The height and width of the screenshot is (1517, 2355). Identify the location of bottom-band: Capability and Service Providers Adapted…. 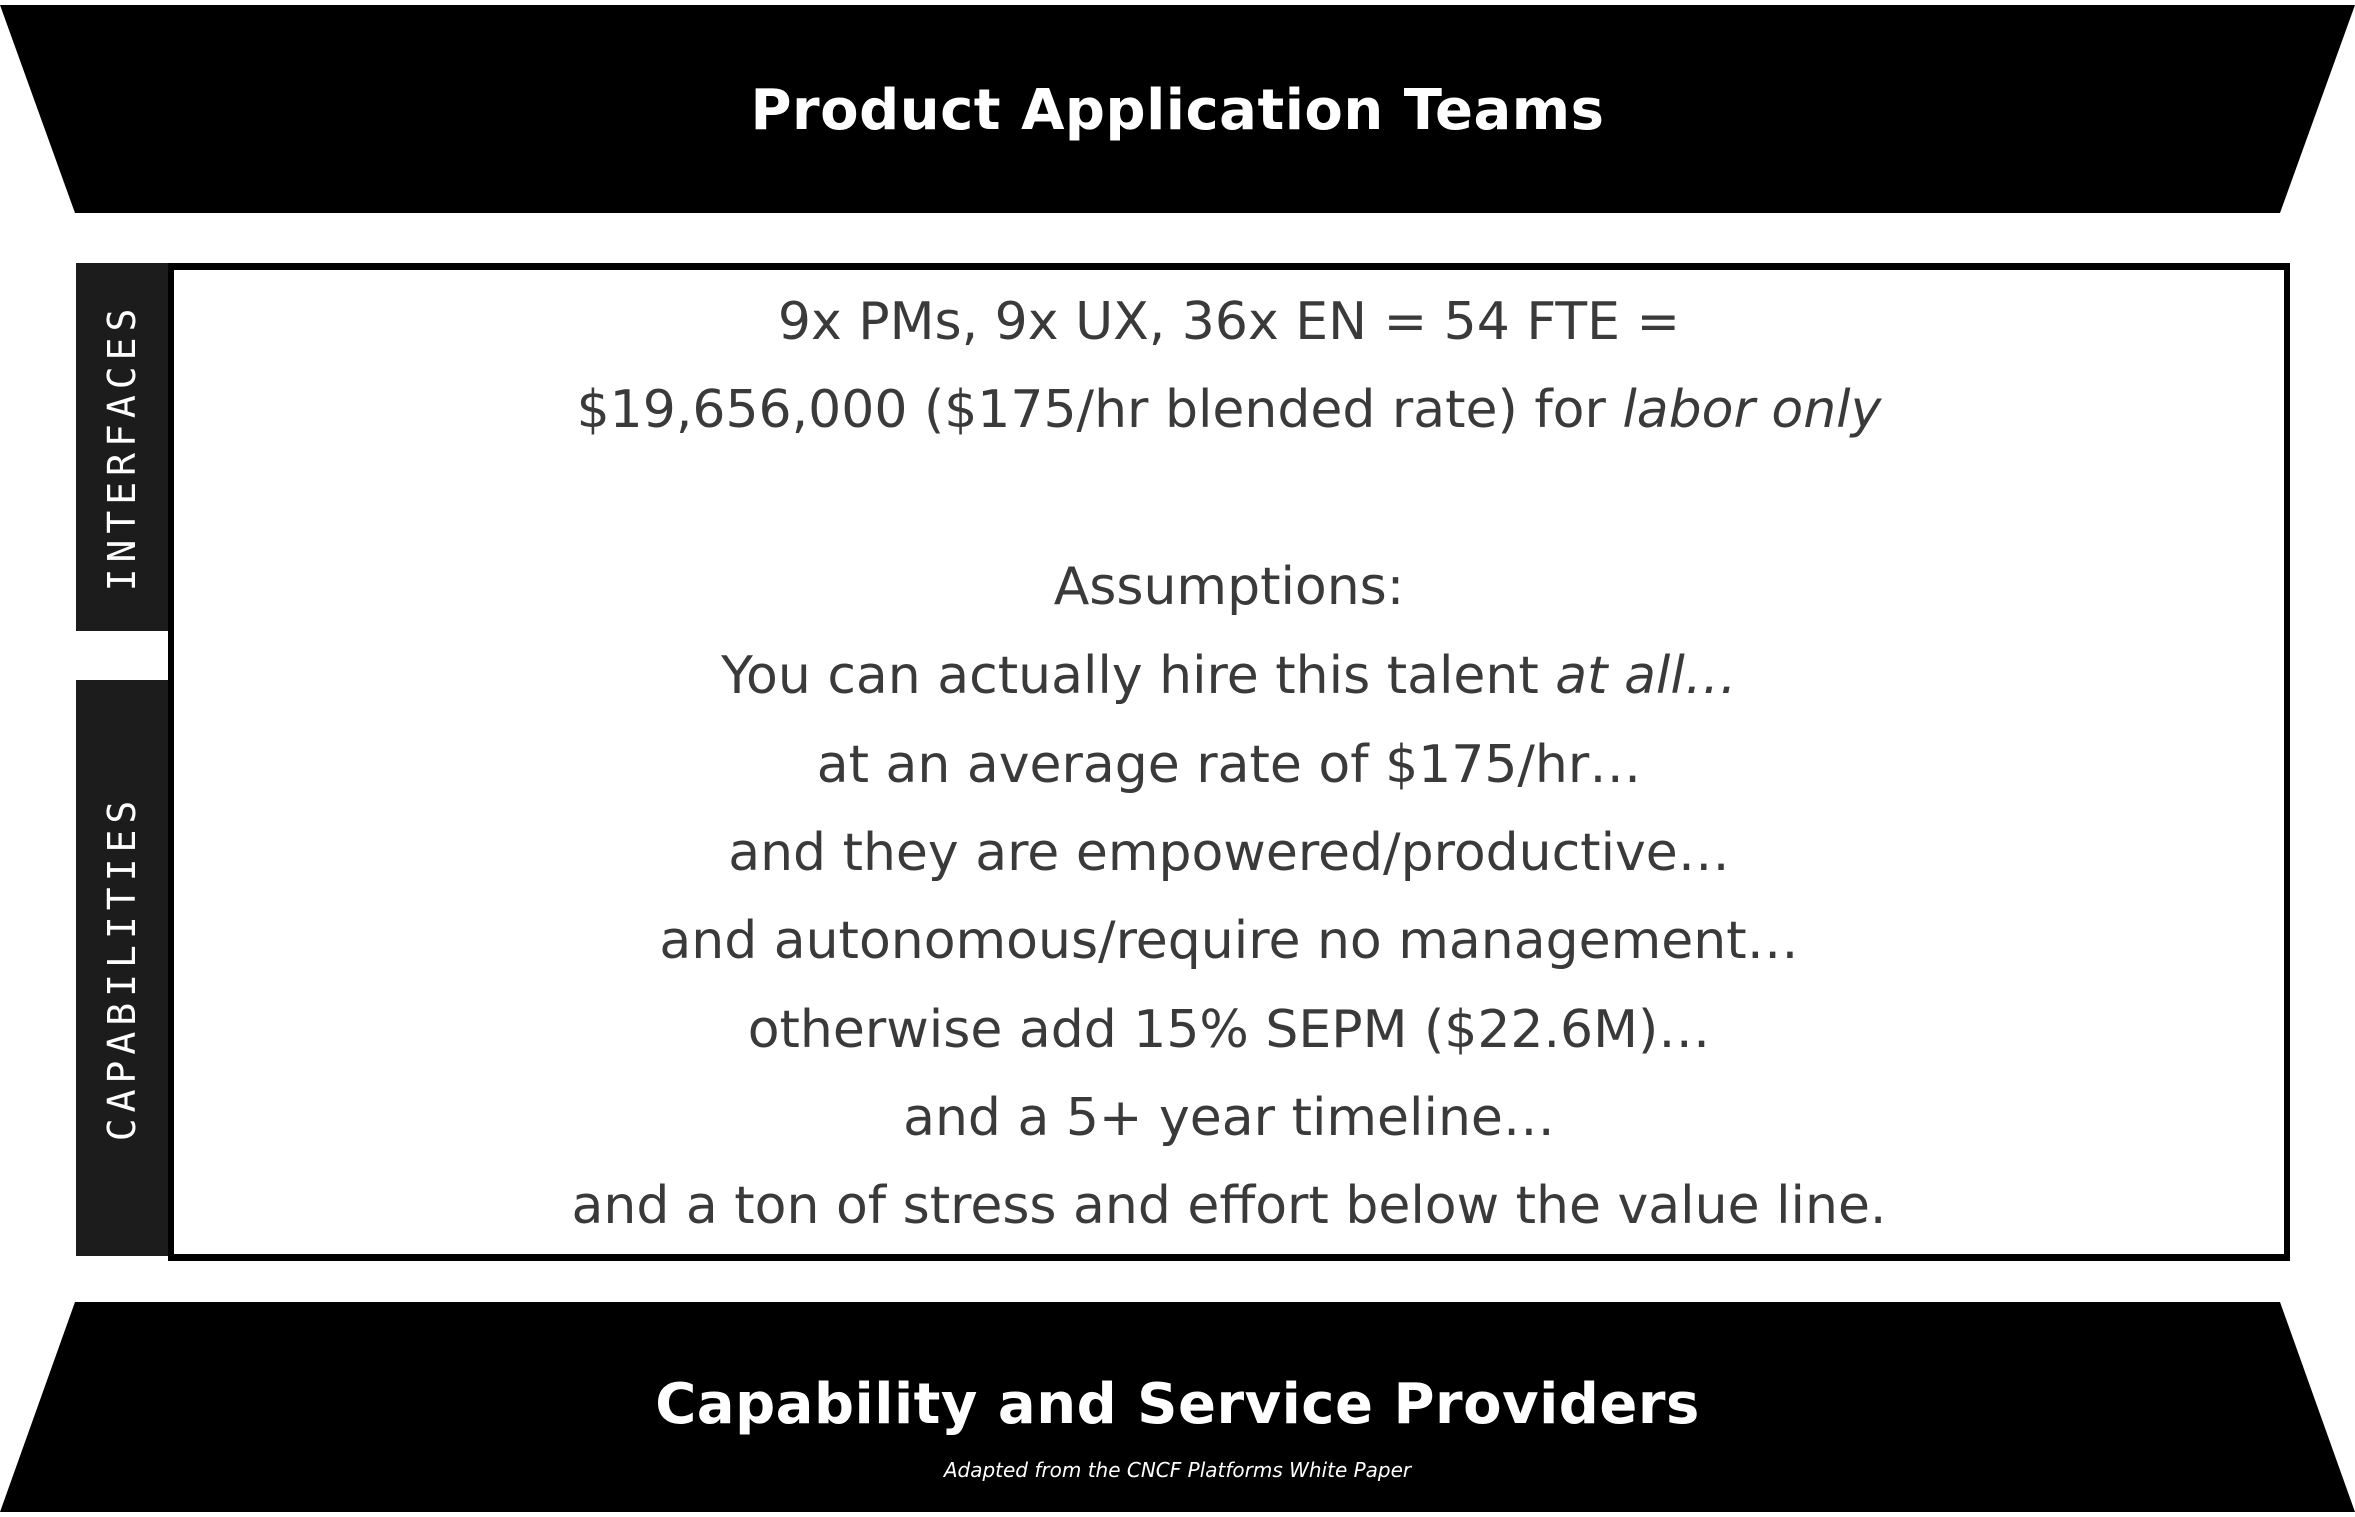
(1177, 1408).